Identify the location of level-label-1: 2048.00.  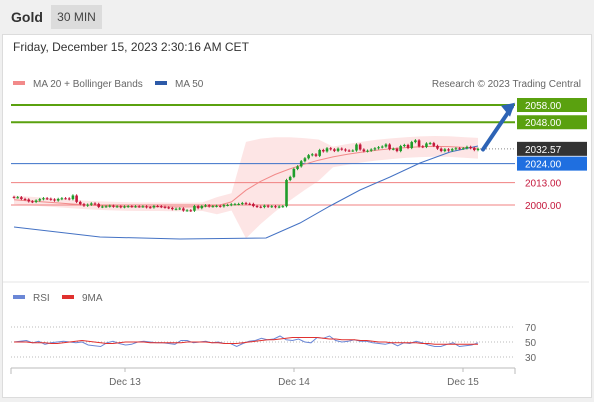
(543, 123).